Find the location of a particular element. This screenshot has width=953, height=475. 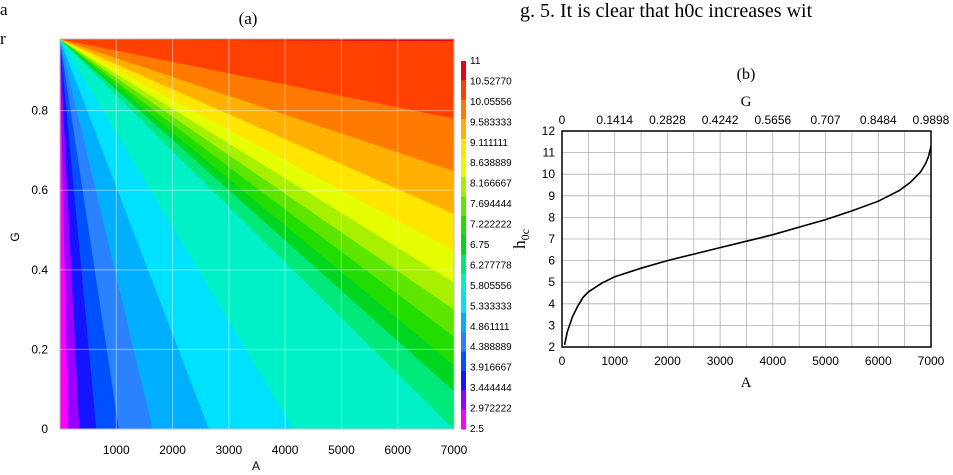

colorbar-label: 6.75 is located at coordinates (480, 245).